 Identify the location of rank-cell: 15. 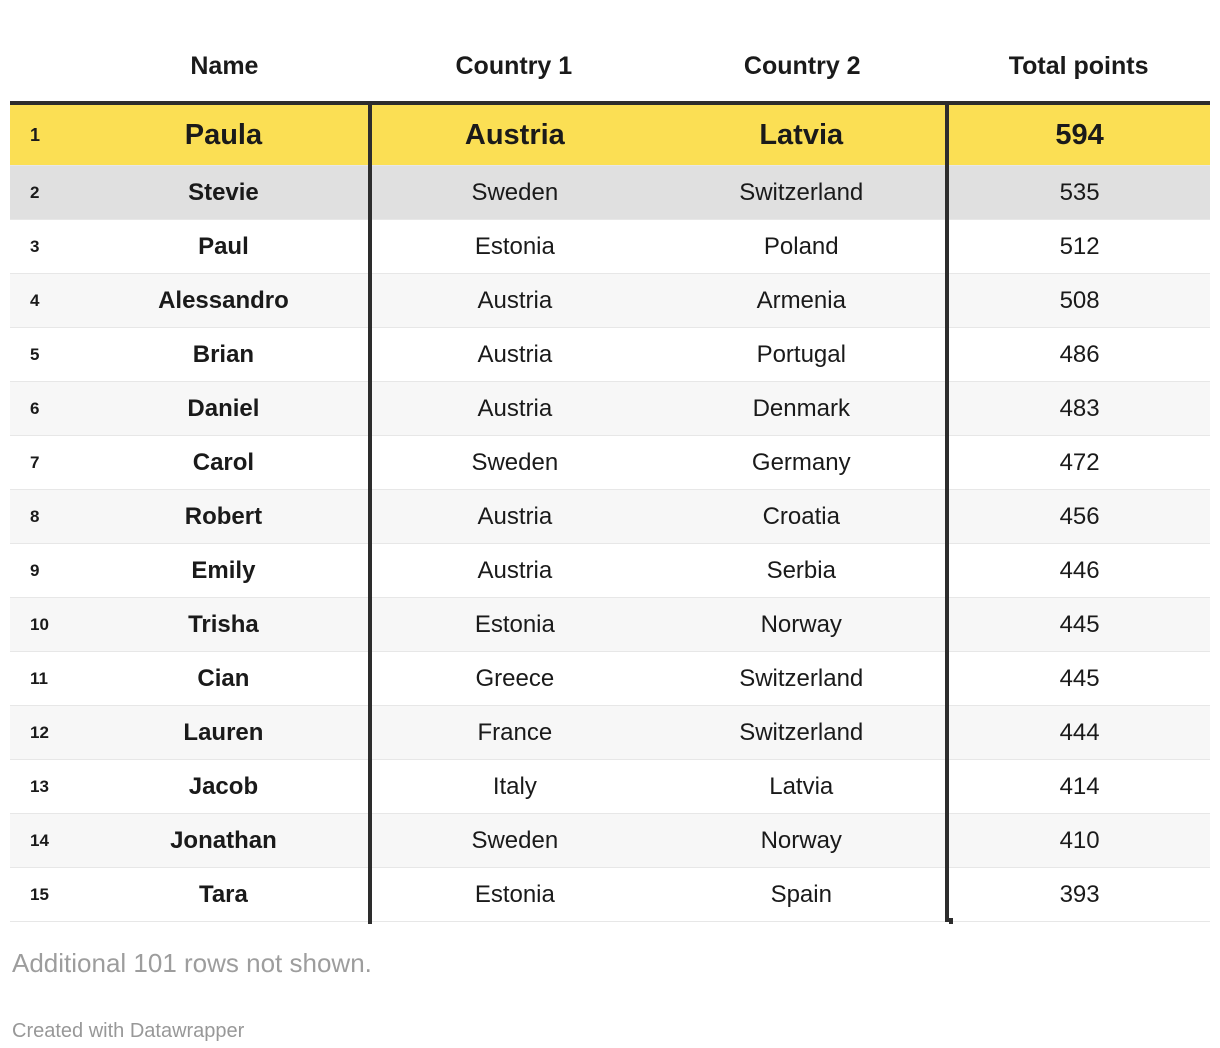
(44, 894).